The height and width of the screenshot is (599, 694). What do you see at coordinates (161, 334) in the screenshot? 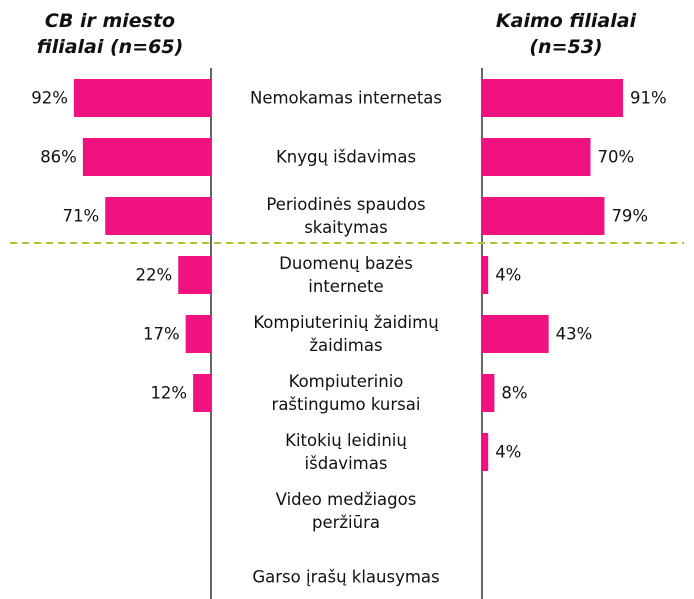
I see `value-label: 17%` at bounding box center [161, 334].